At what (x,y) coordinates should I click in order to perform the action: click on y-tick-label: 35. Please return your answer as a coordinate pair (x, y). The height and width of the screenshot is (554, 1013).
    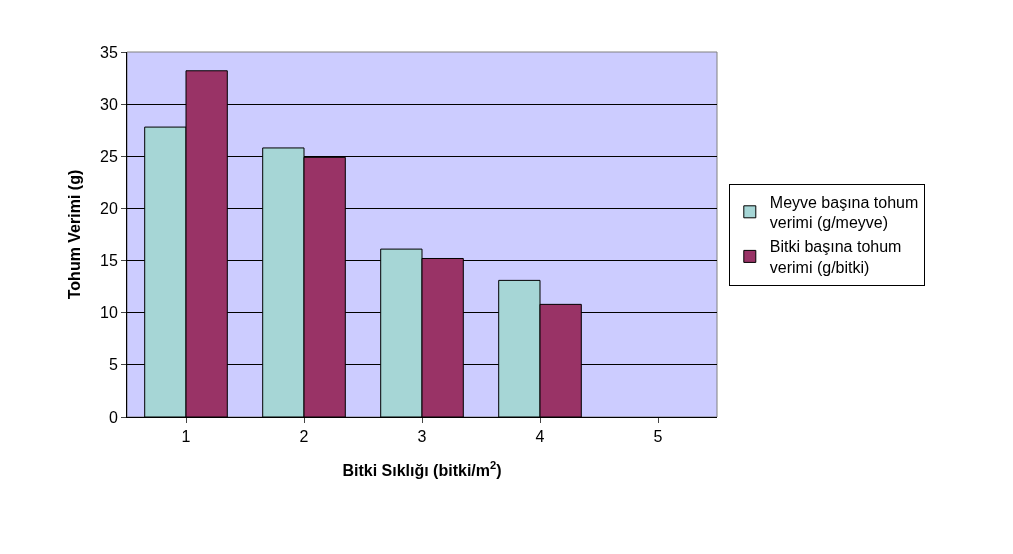
    Looking at the image, I should click on (109, 52).